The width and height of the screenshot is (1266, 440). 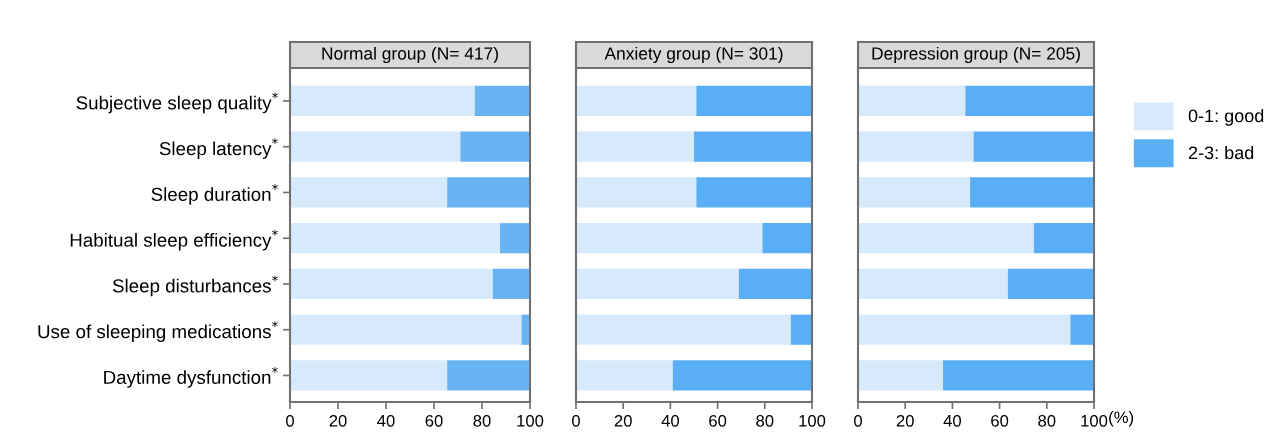 I want to click on y-tick-label: Subjective sleep quality$^{*}$, so click(x=177, y=103).